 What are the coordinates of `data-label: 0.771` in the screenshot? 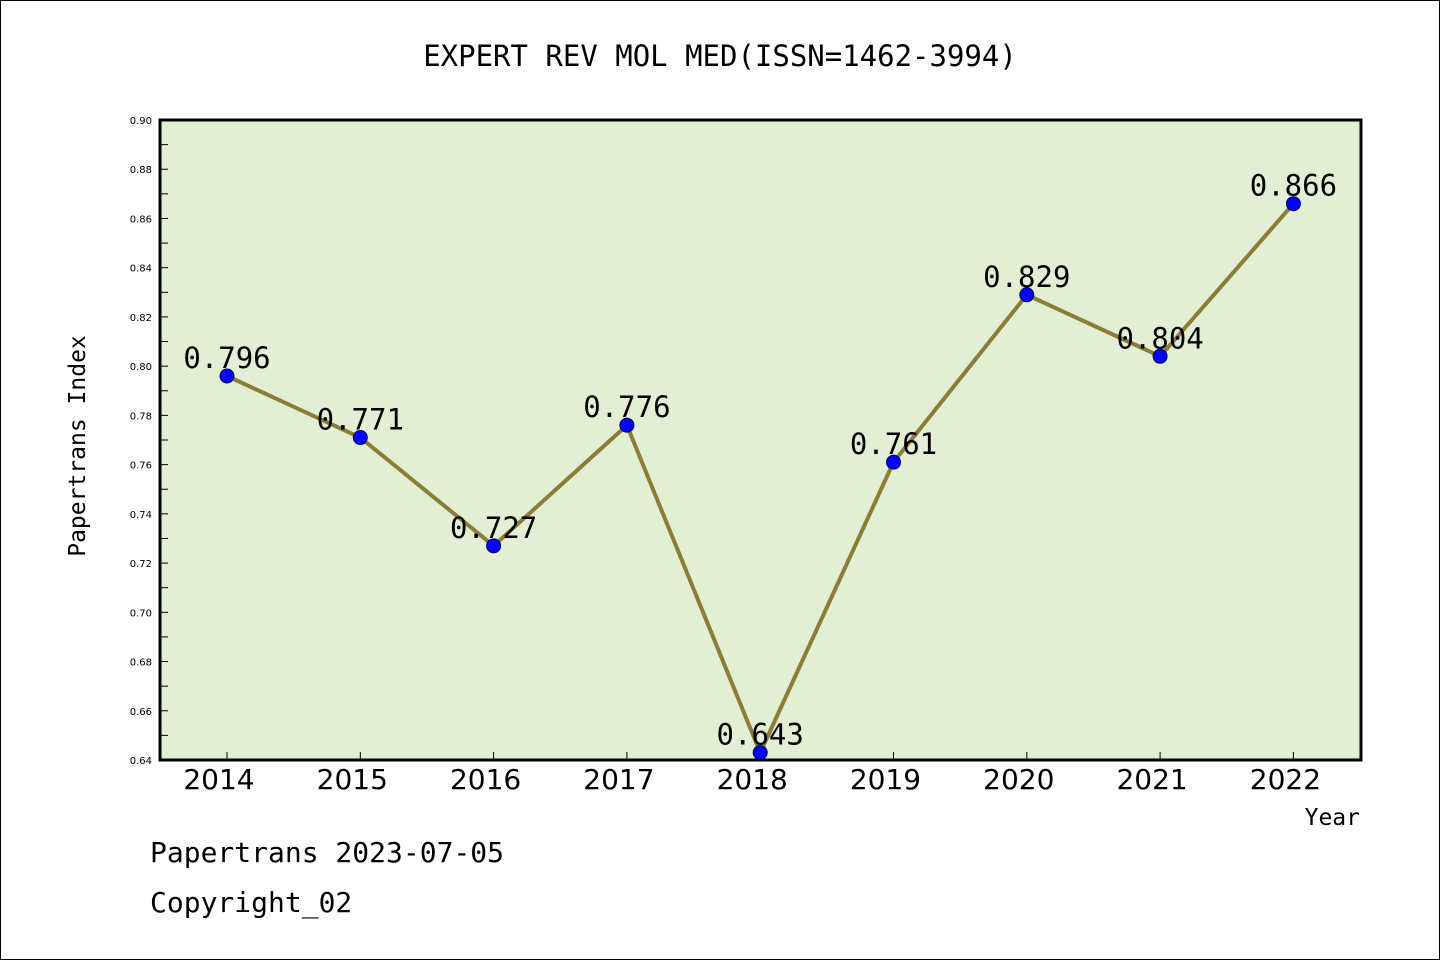 It's located at (360, 420).